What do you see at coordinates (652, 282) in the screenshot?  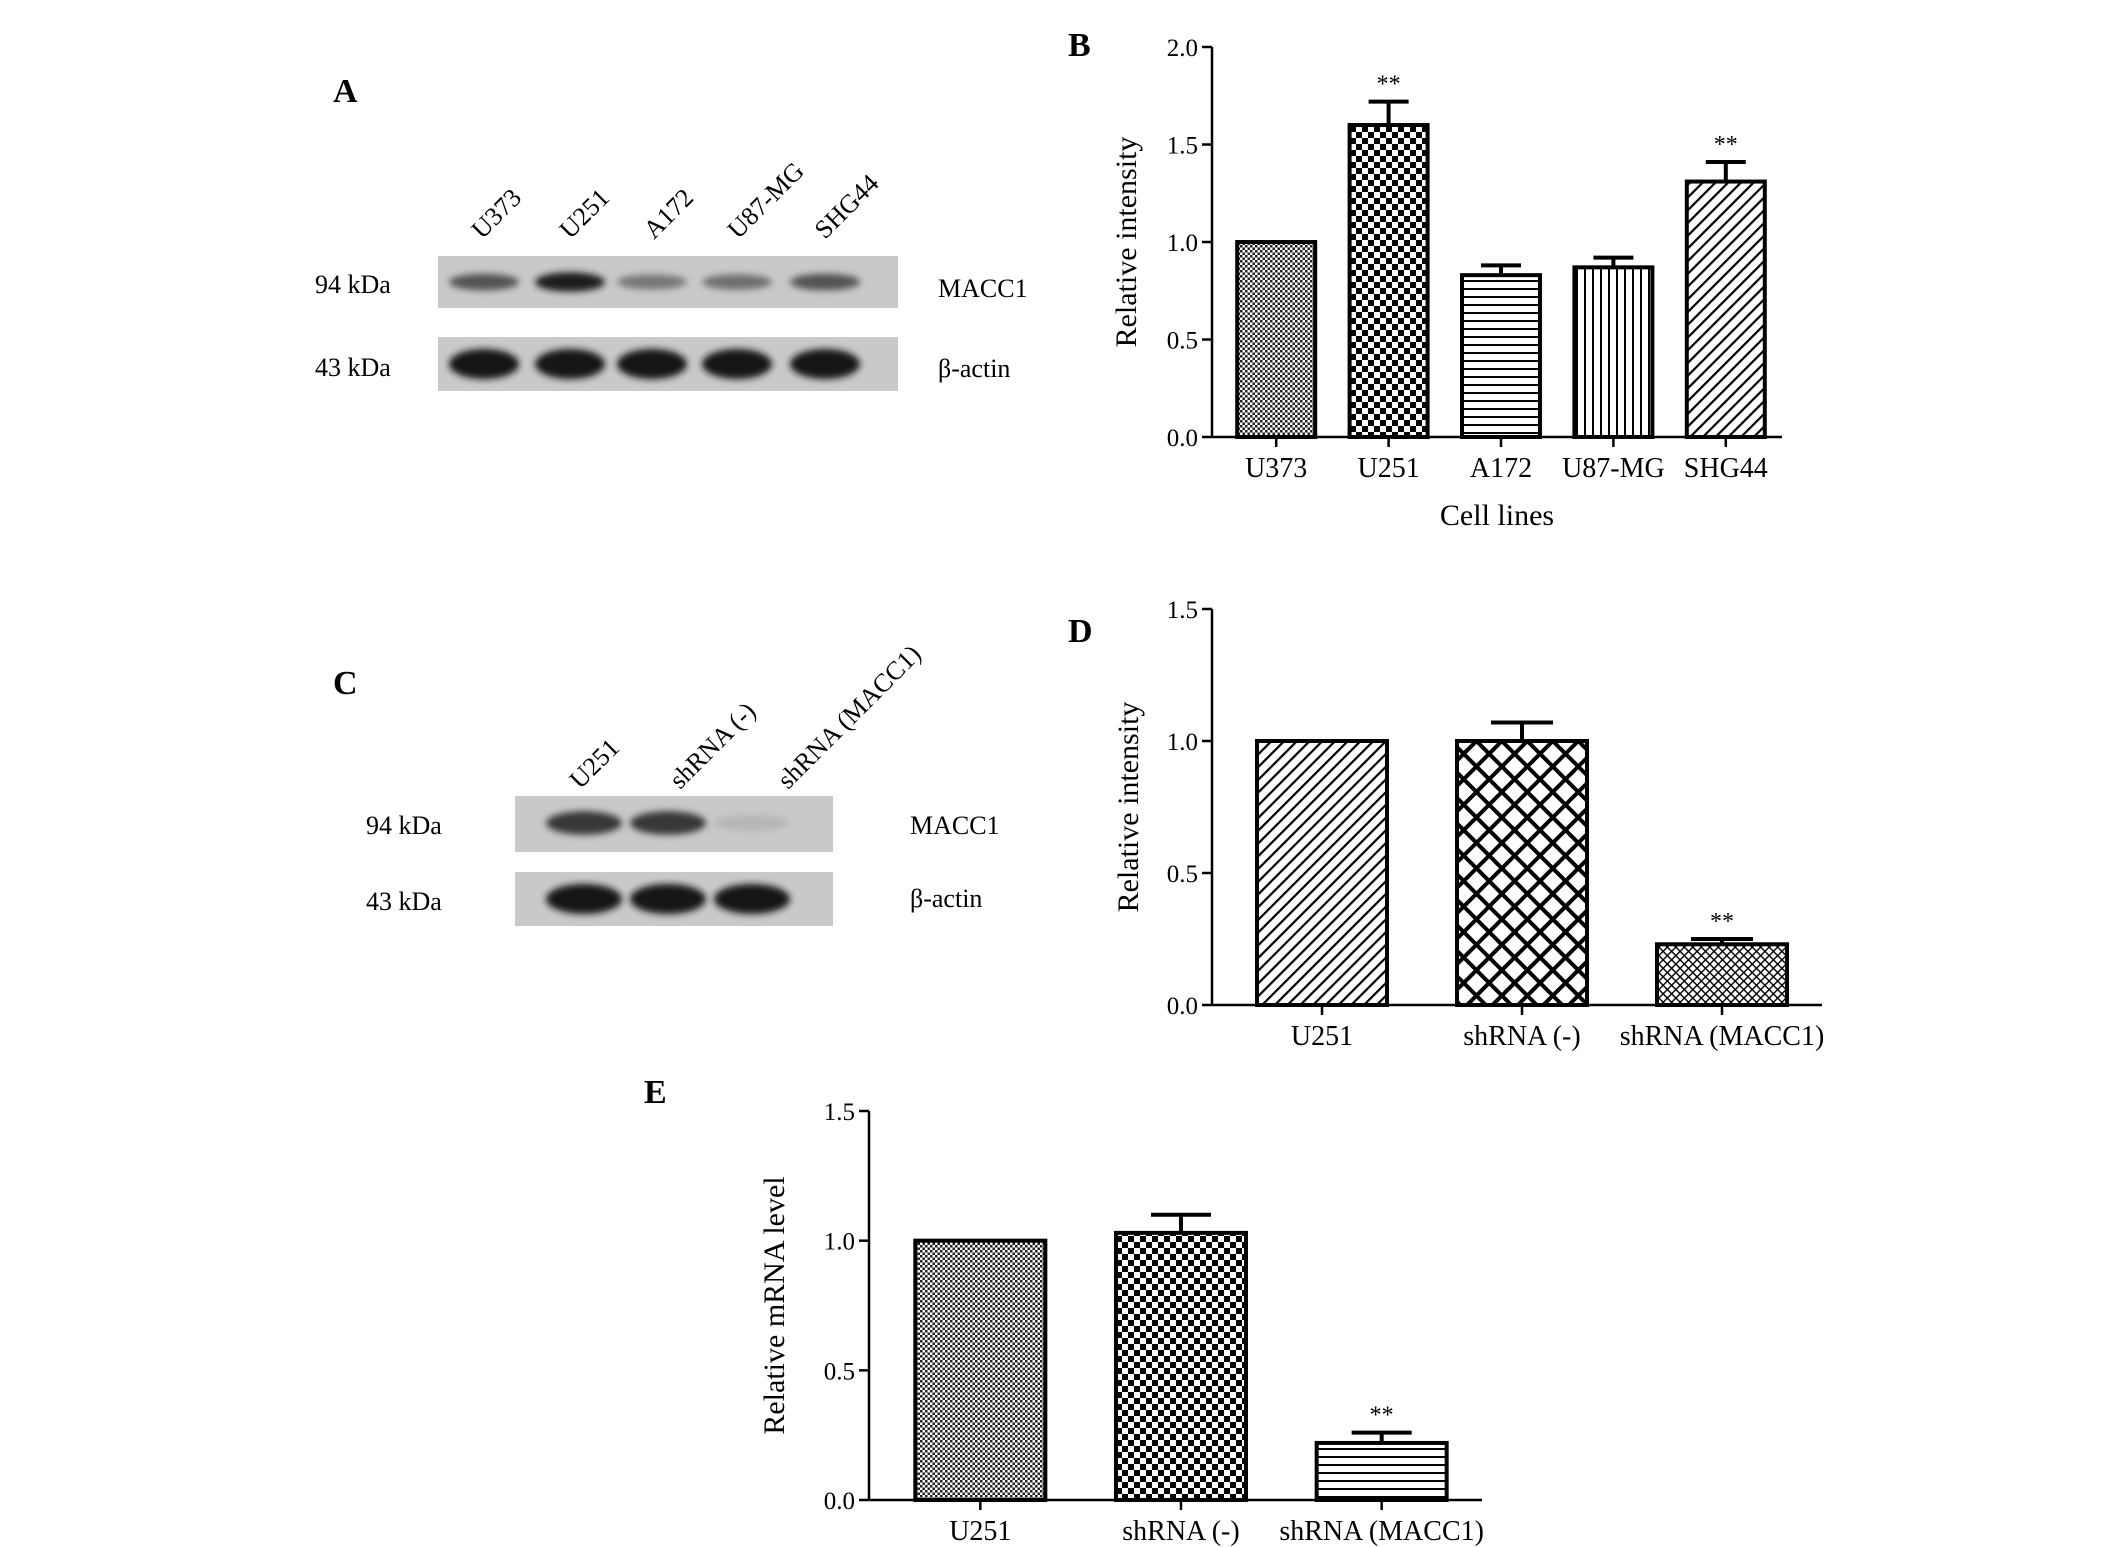 I see `blot-band-a172-macc1` at bounding box center [652, 282].